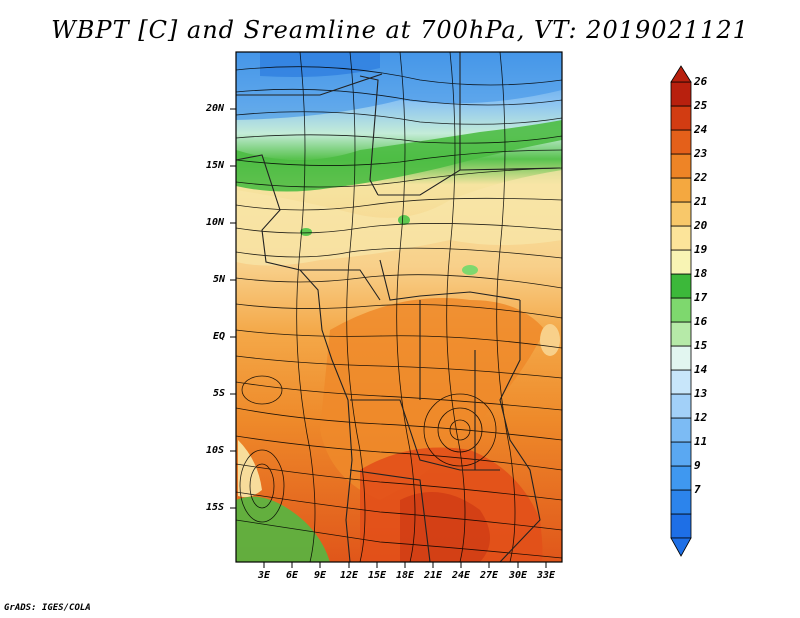 The height and width of the screenshot is (618, 800). Describe the element at coordinates (233, 308) in the screenshot. I see `lat-tick-marks` at that location.